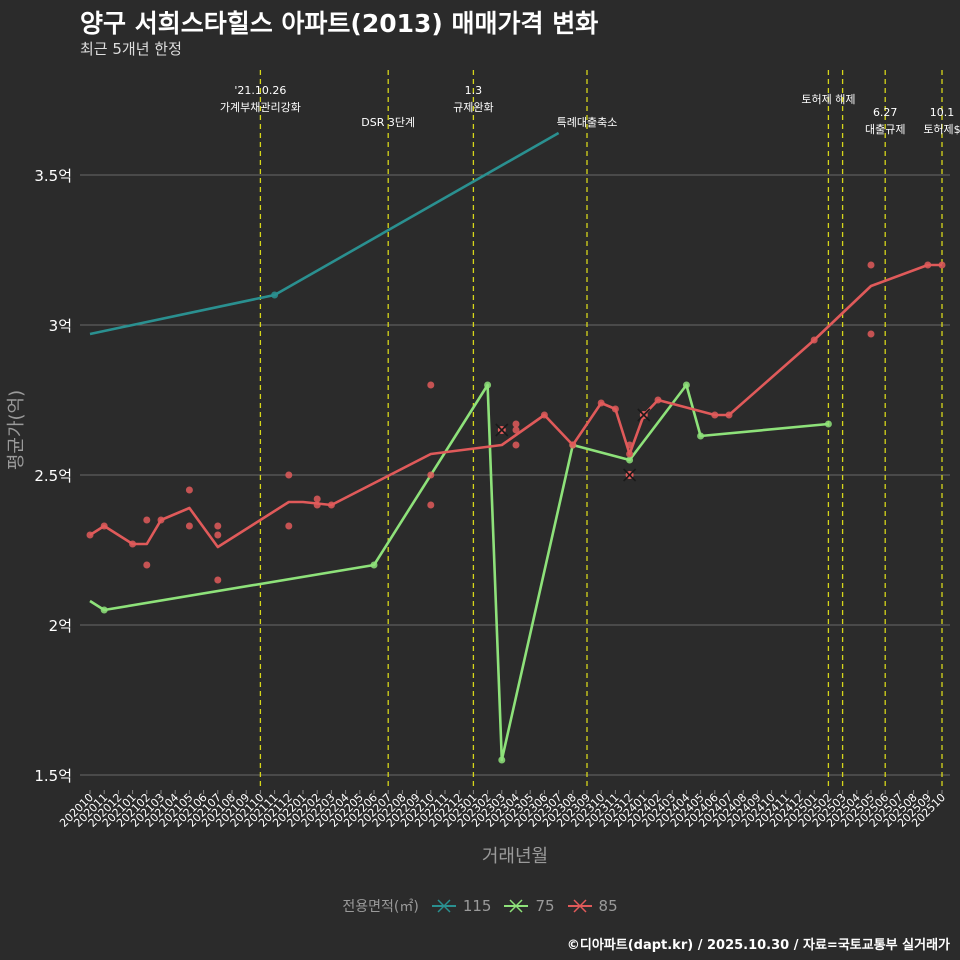 Image resolution: width=960 pixels, height=960 pixels. What do you see at coordinates (131, 49) in the screenshot?
I see `chart-subtitle: 최근 5개년 한정` at bounding box center [131, 49].